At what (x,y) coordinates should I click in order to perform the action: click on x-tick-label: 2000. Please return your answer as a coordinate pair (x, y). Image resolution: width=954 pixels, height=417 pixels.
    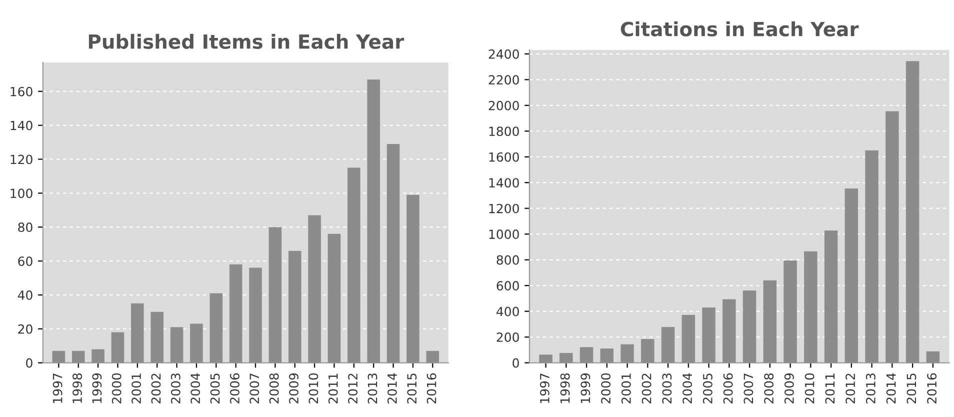
    Looking at the image, I should click on (606, 388).